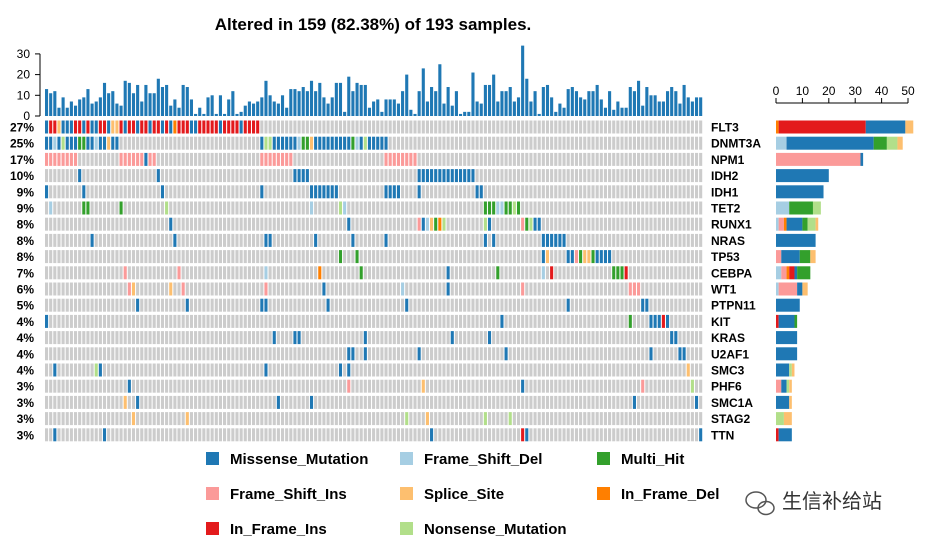  Describe the element at coordinates (299, 459) in the screenshot. I see `legend-label: Missense_Mutation` at that location.